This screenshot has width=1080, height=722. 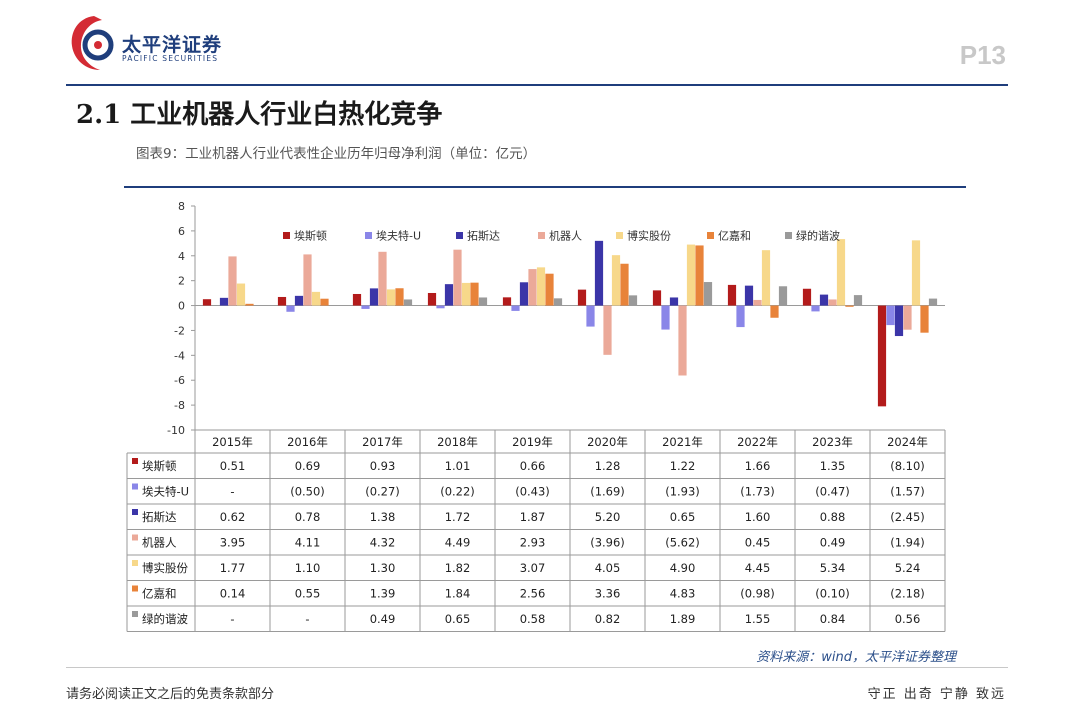 I want to click on header-divider, so click(x=537, y=85).